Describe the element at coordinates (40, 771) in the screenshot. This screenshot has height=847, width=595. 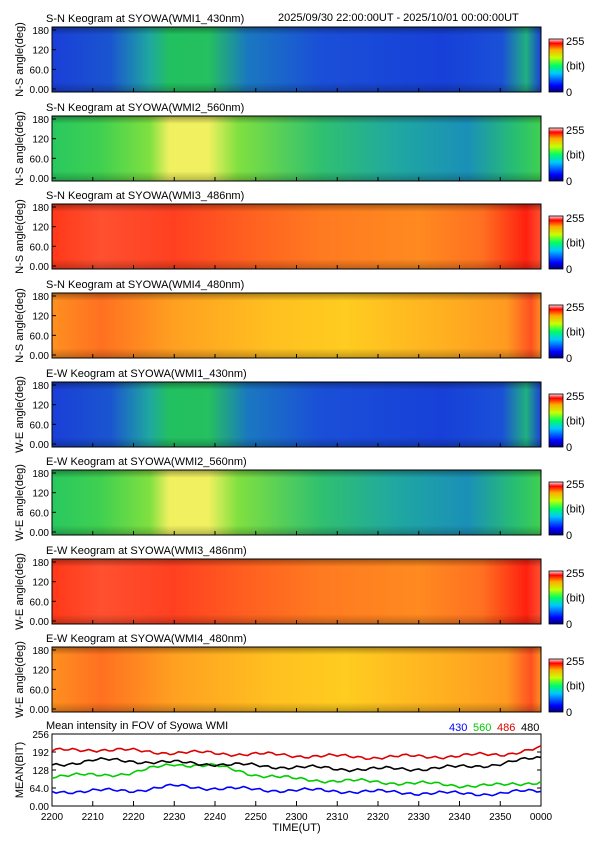
I see `y-tick-label: 128` at that location.